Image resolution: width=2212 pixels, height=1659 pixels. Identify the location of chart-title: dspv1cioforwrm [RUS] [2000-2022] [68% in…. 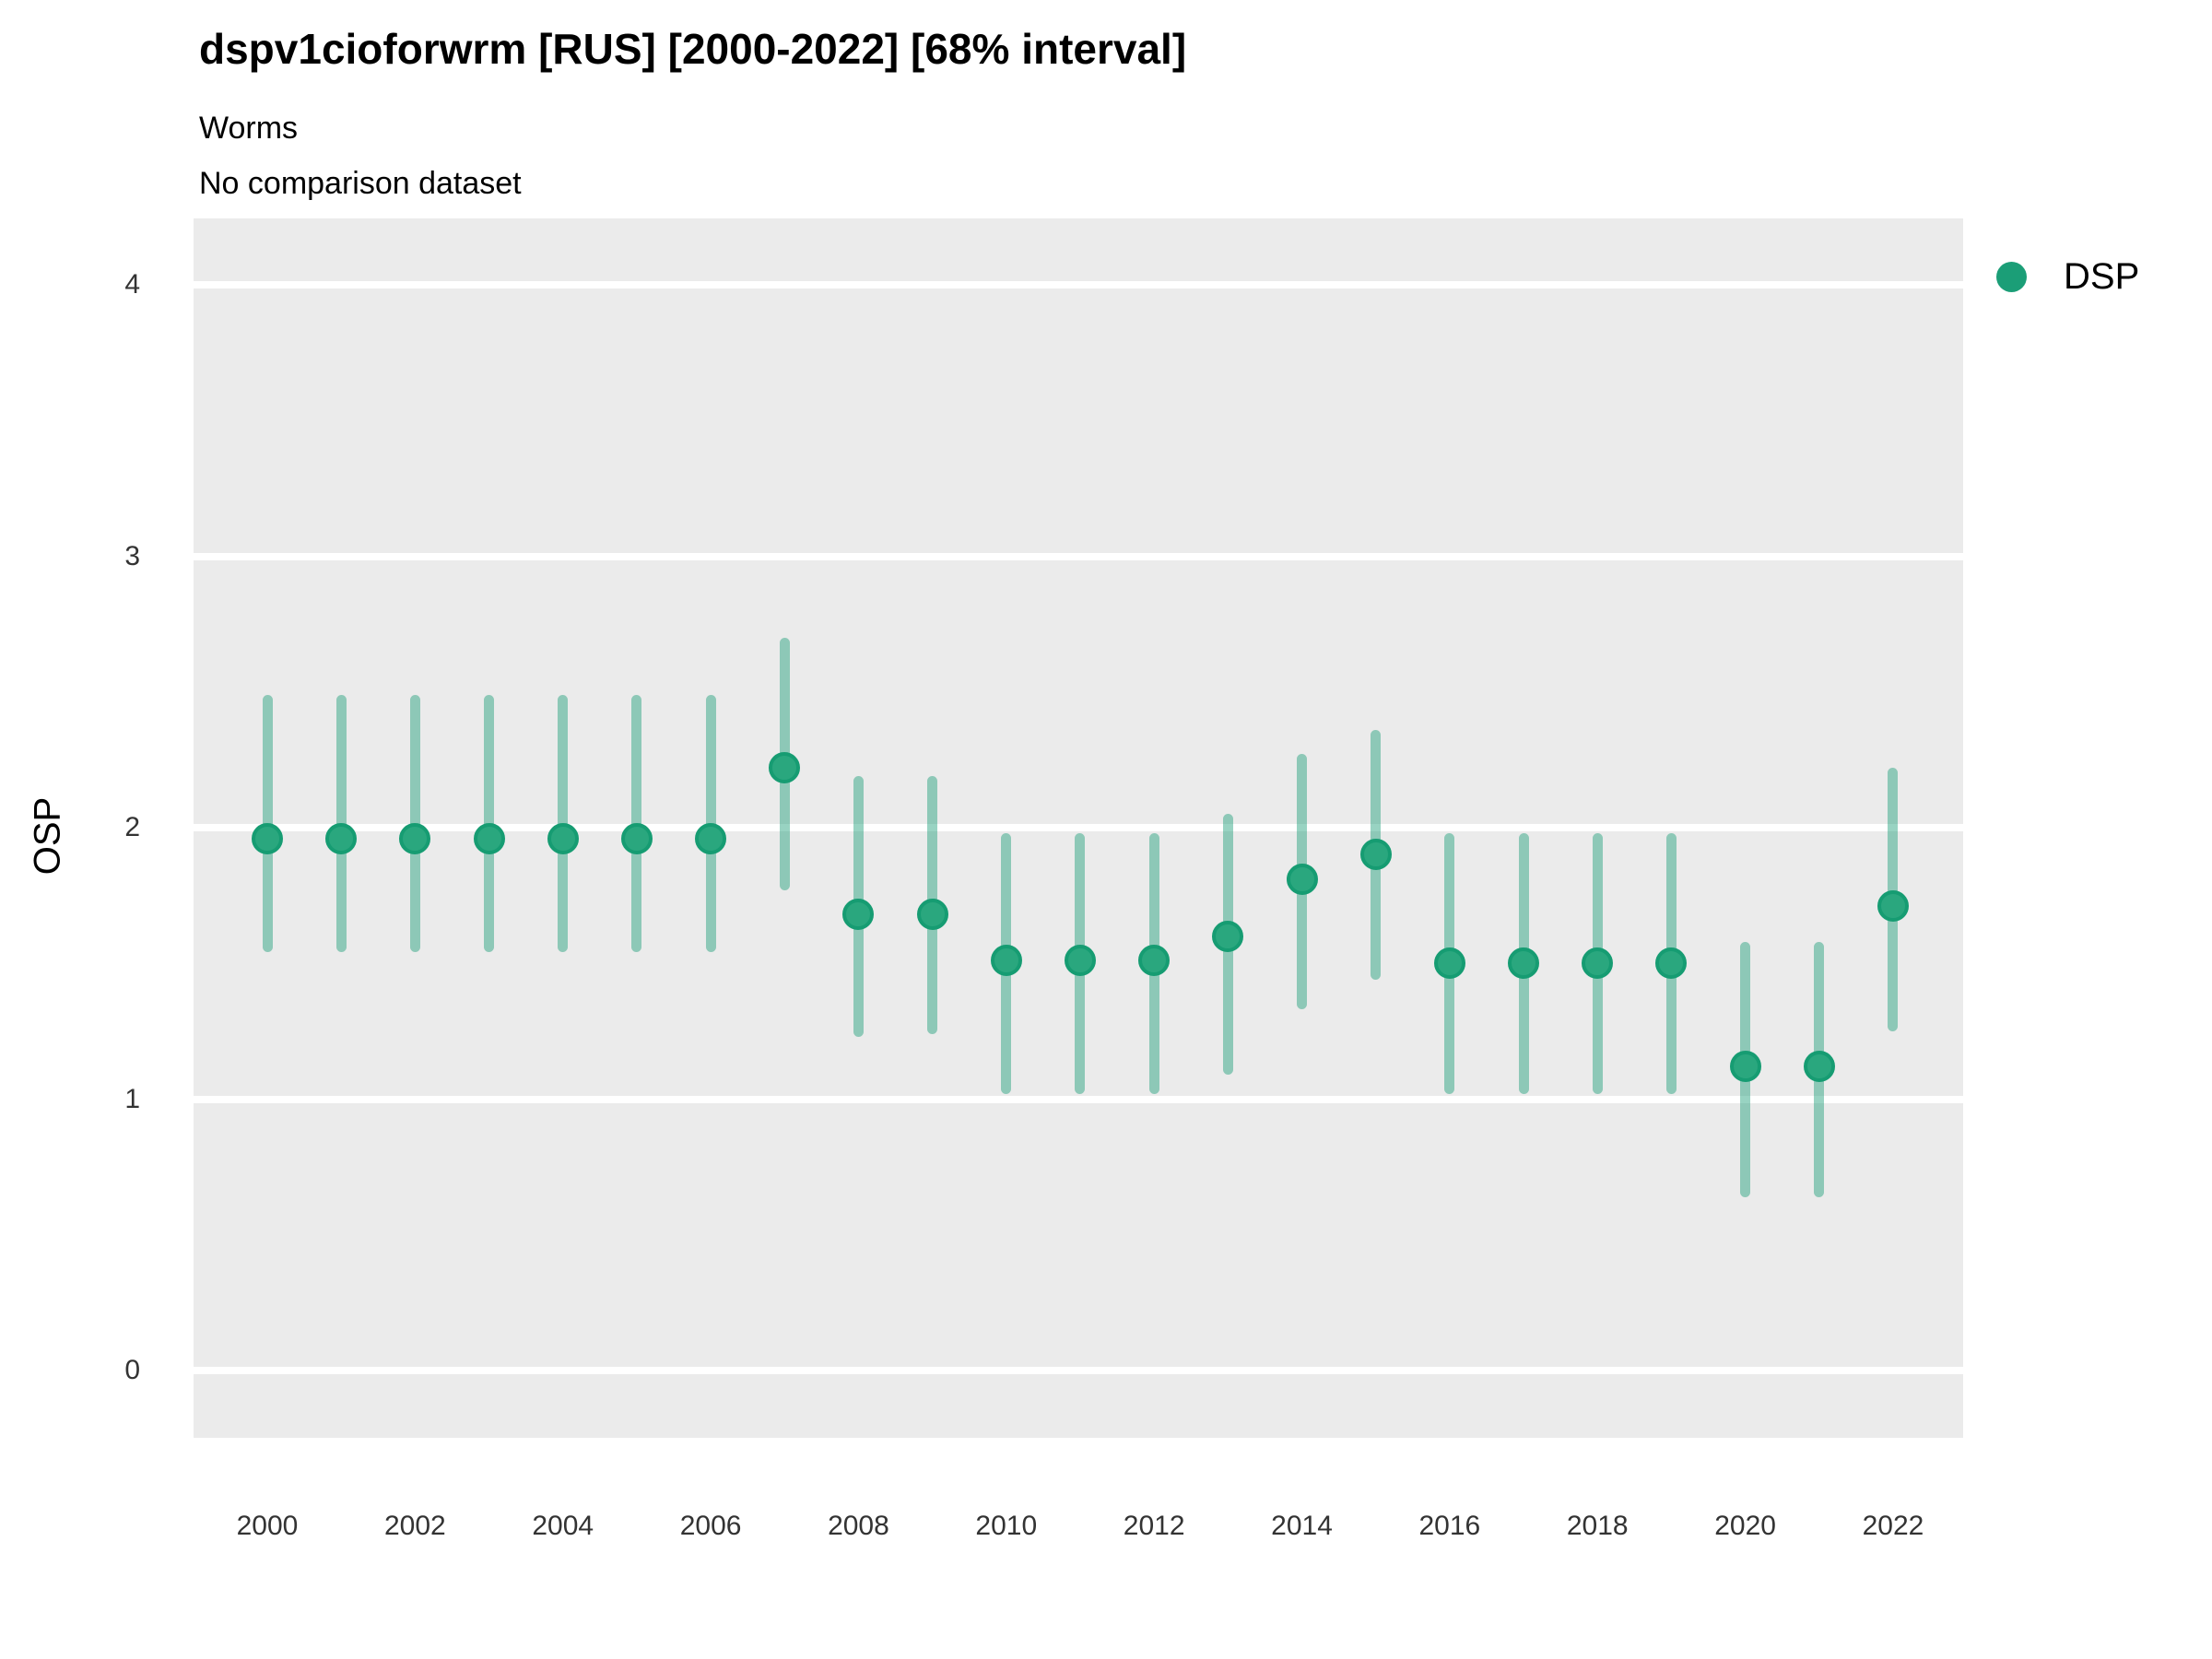
(693, 49).